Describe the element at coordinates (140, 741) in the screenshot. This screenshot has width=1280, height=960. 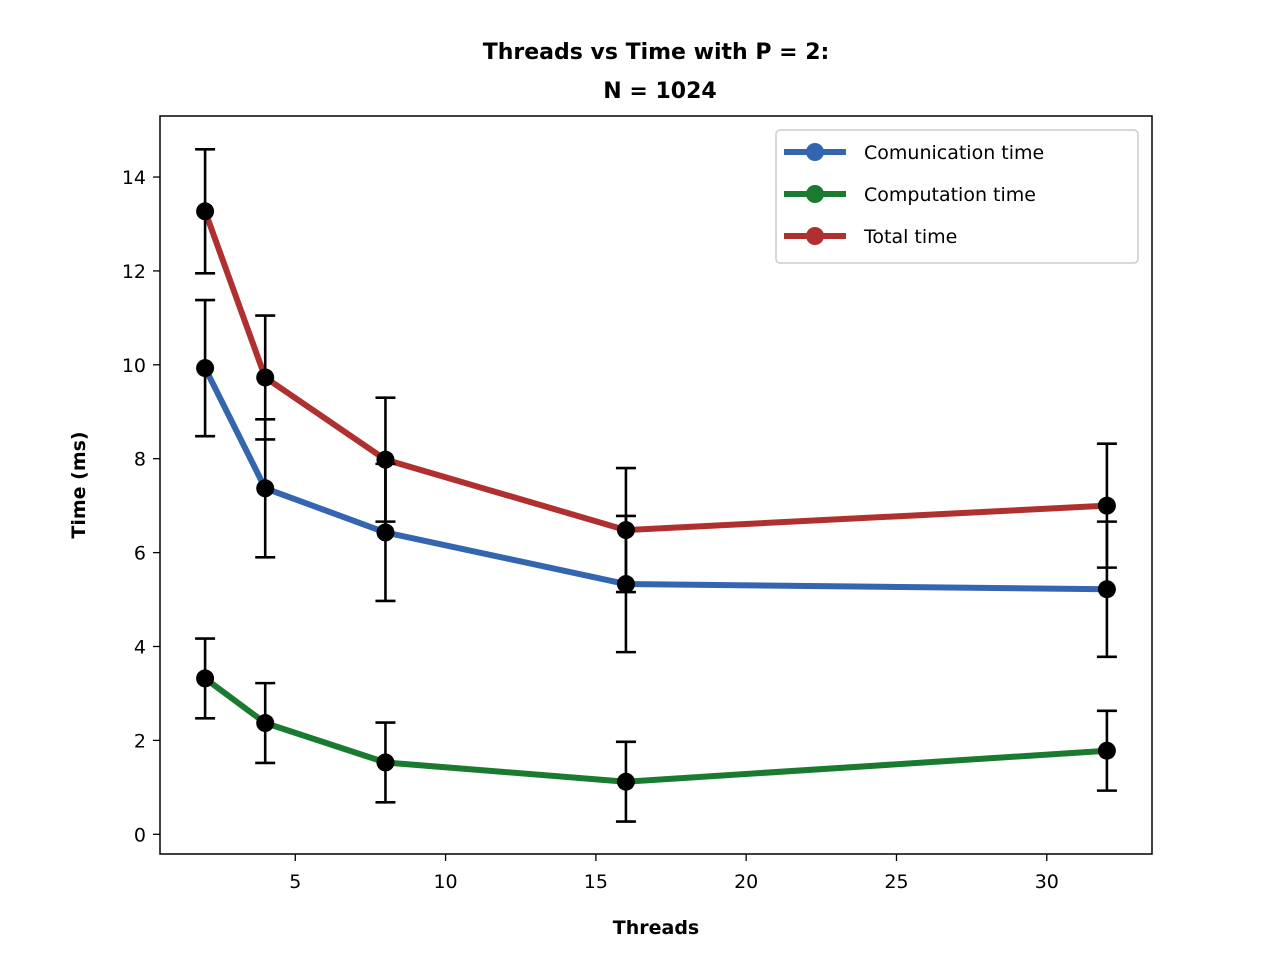
I see `y-tick-label: 2` at that location.